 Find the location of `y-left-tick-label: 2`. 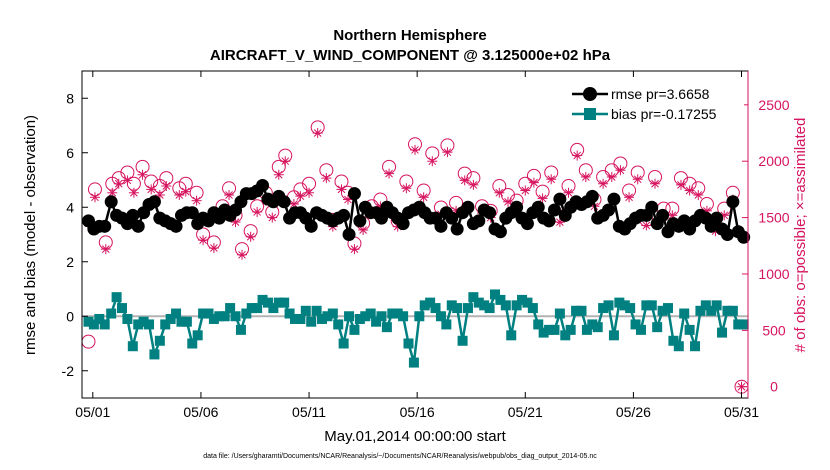

y-left-tick-label: 2 is located at coordinates (70, 262).